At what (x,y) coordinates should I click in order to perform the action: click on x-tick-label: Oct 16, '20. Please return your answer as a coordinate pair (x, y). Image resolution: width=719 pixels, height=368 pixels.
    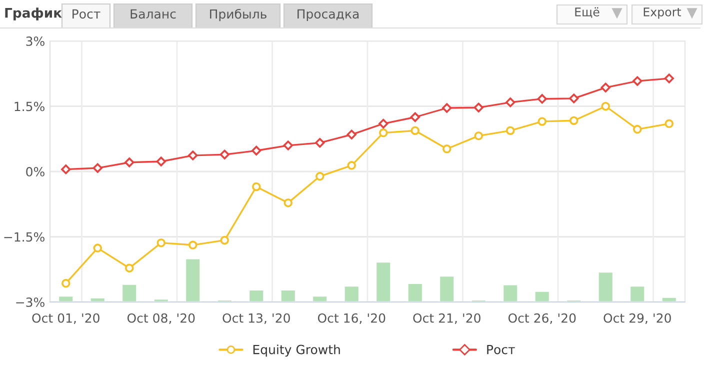
    Looking at the image, I should click on (352, 318).